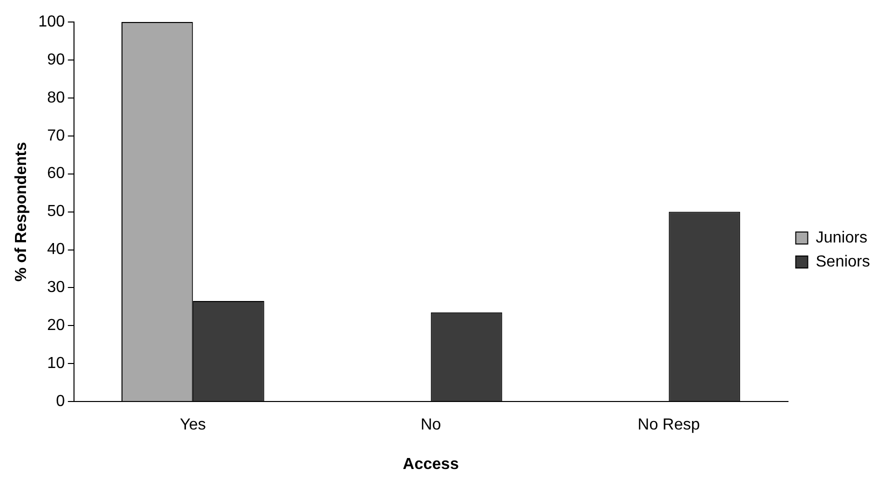  I want to click on y-tick-label: 60, so click(56, 173).